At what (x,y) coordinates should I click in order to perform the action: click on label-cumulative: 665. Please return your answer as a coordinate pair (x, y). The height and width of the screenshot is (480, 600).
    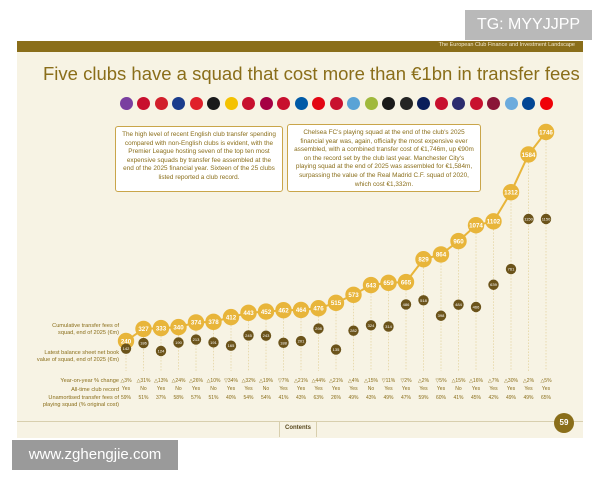
    Looking at the image, I should click on (406, 282).